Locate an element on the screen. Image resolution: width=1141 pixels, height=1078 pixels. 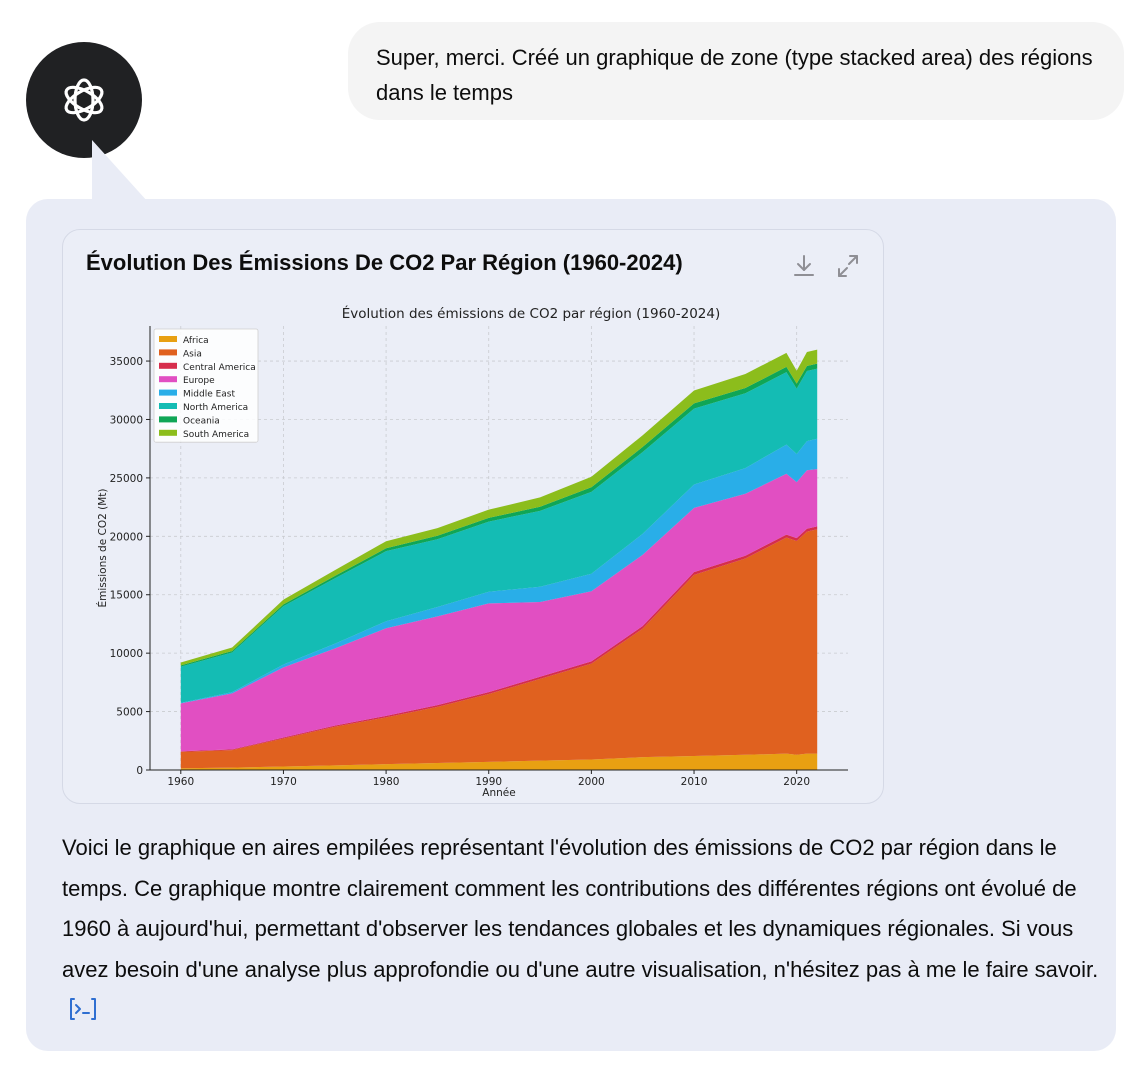
legend-swatch-europe is located at coordinates (168, 379).